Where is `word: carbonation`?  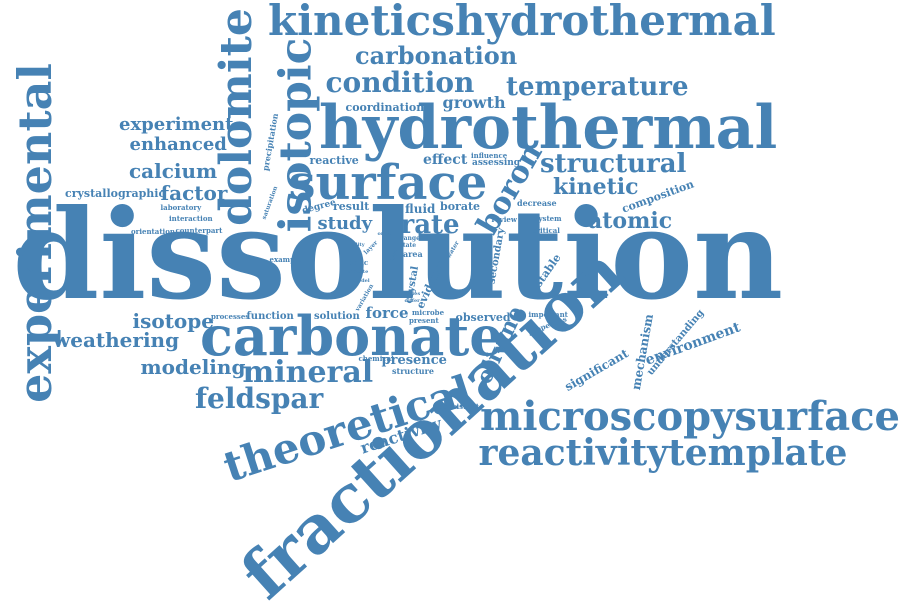
word: carbonation is located at coordinates (436, 55).